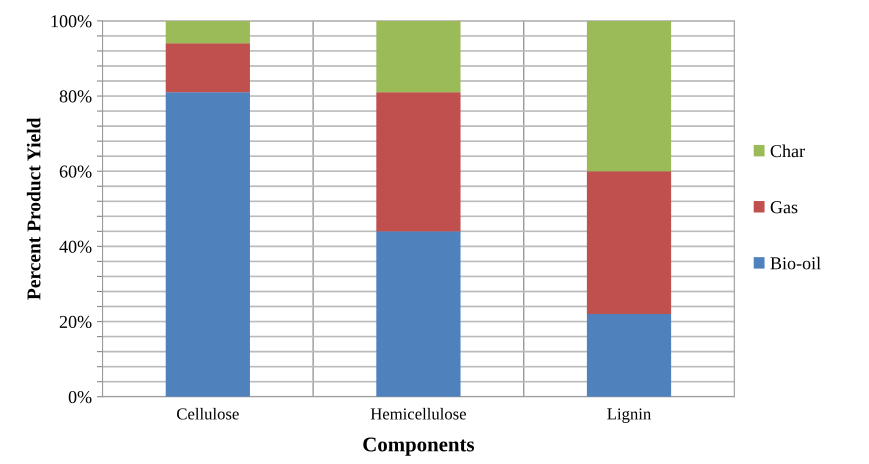 This screenshot has width=869, height=464. I want to click on y-tick-label: 80%, so click(76, 96).